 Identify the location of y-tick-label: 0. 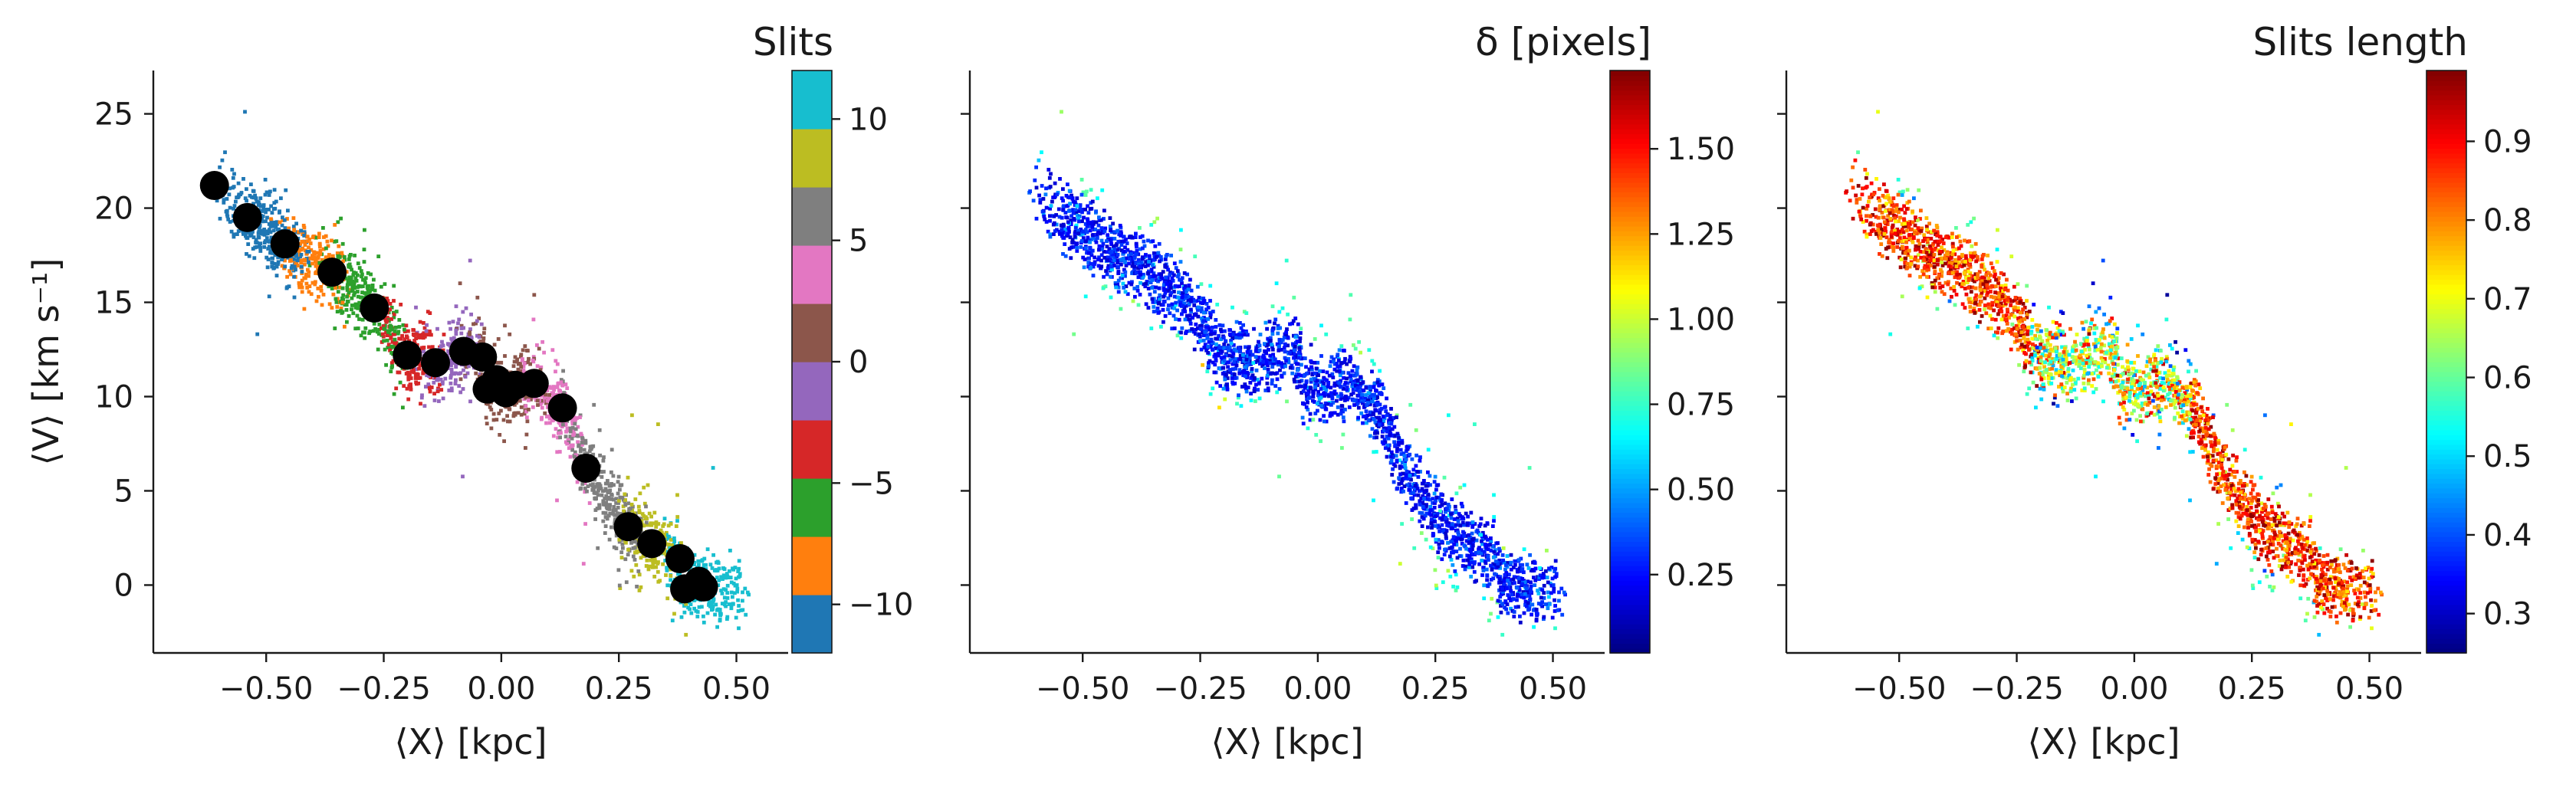
(123, 586).